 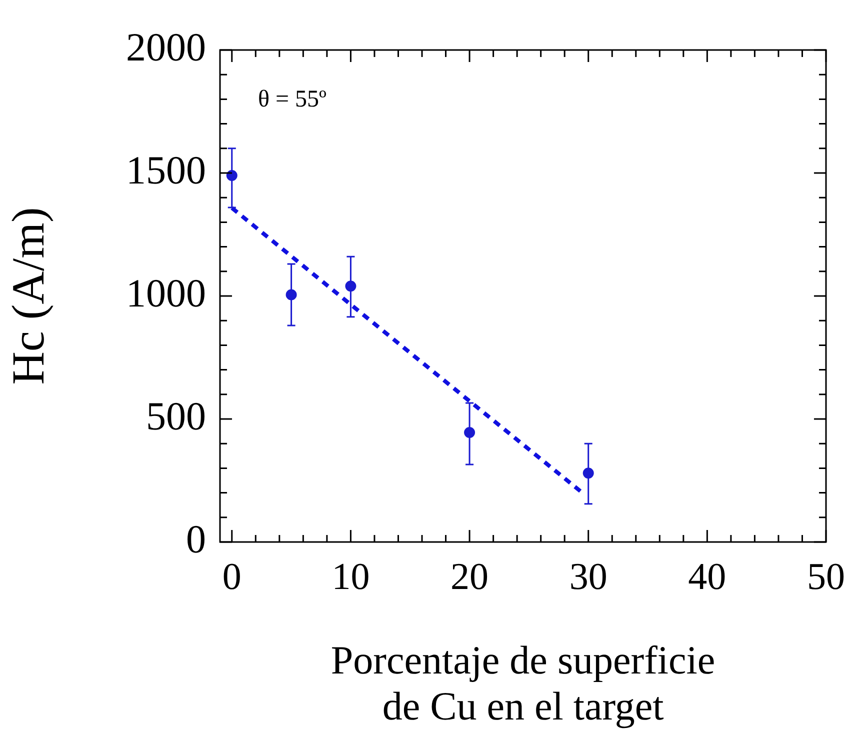 I want to click on x-tick-label: 50, so click(x=826, y=577).